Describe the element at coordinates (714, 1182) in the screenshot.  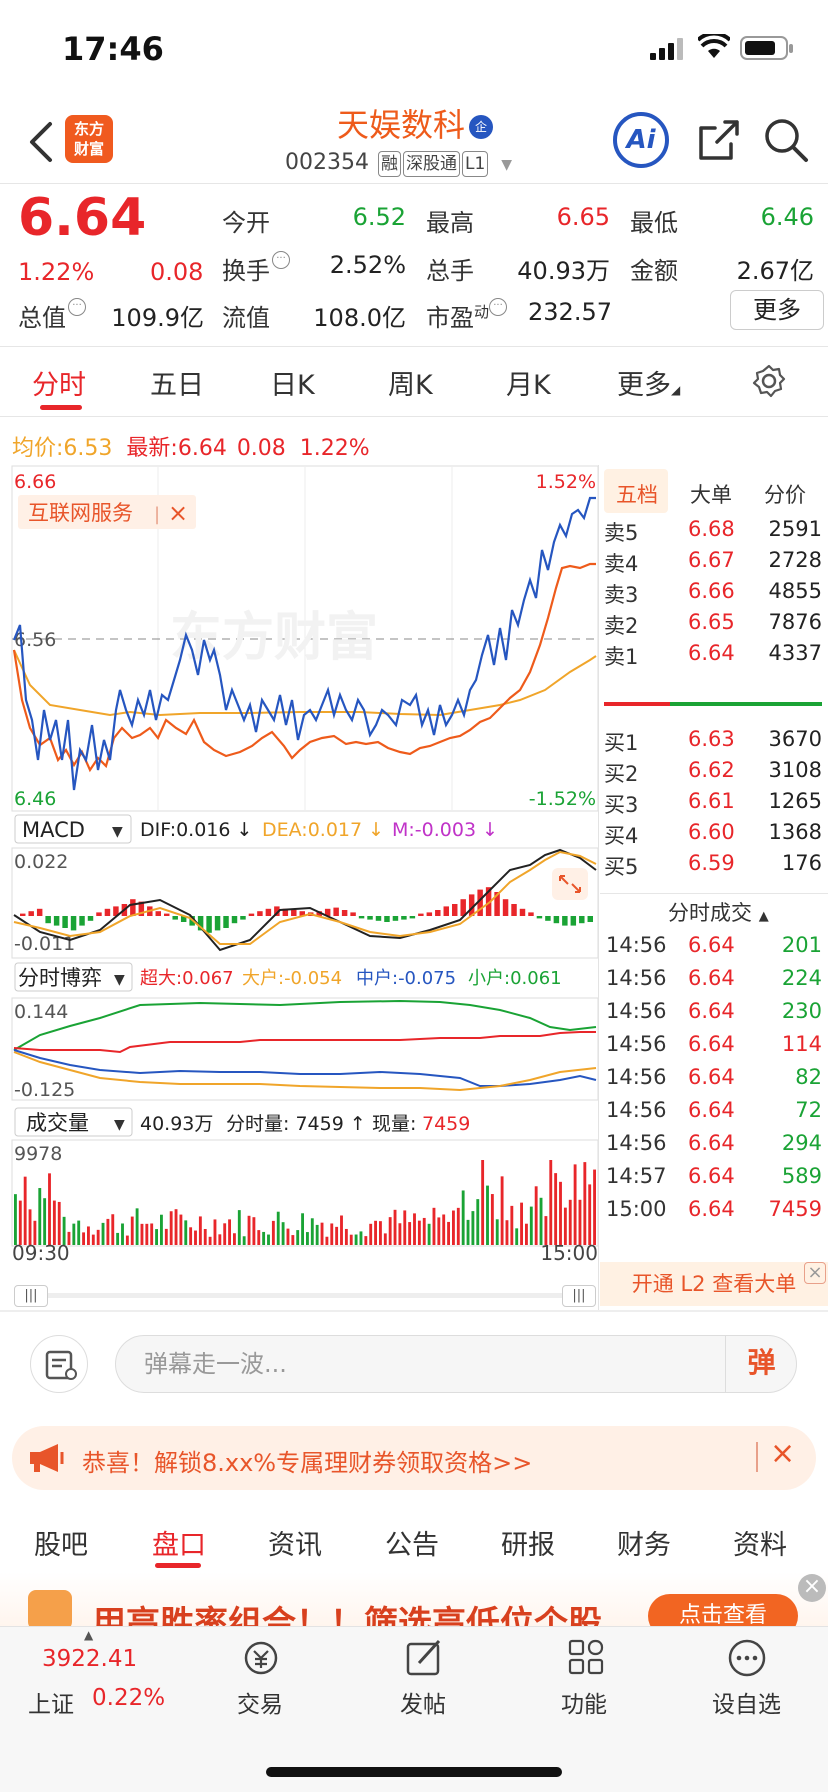
I see `trade-row: 14:57 6.64 589` at that location.